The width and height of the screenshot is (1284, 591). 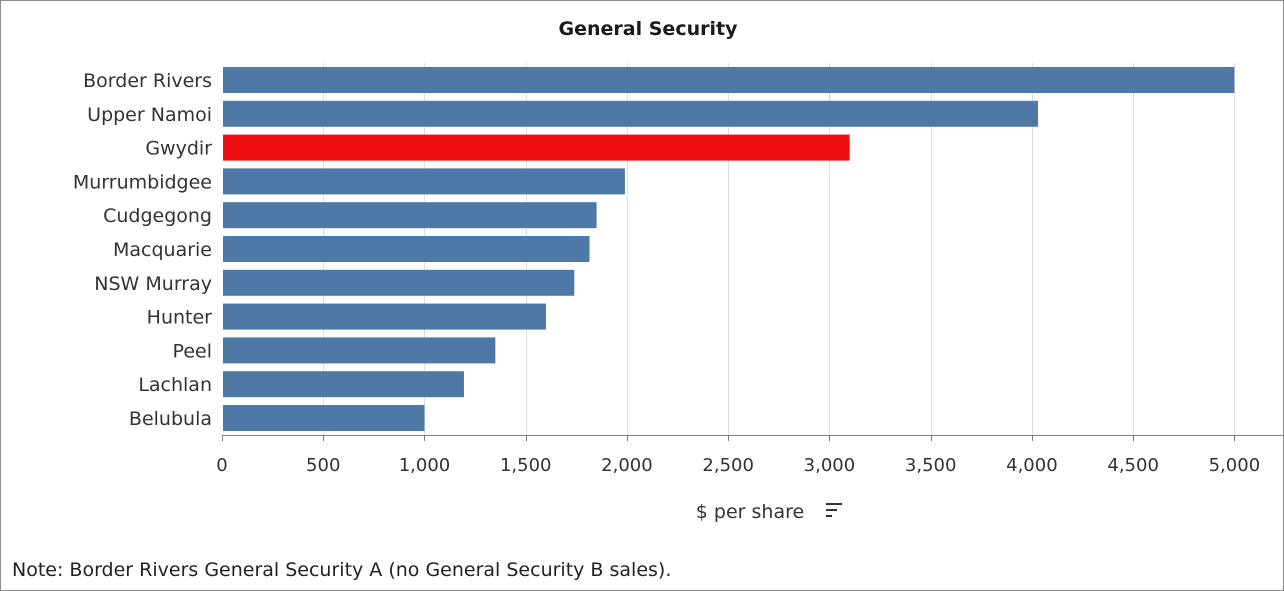 What do you see at coordinates (406, 249) in the screenshot?
I see `bar-macquarie` at bounding box center [406, 249].